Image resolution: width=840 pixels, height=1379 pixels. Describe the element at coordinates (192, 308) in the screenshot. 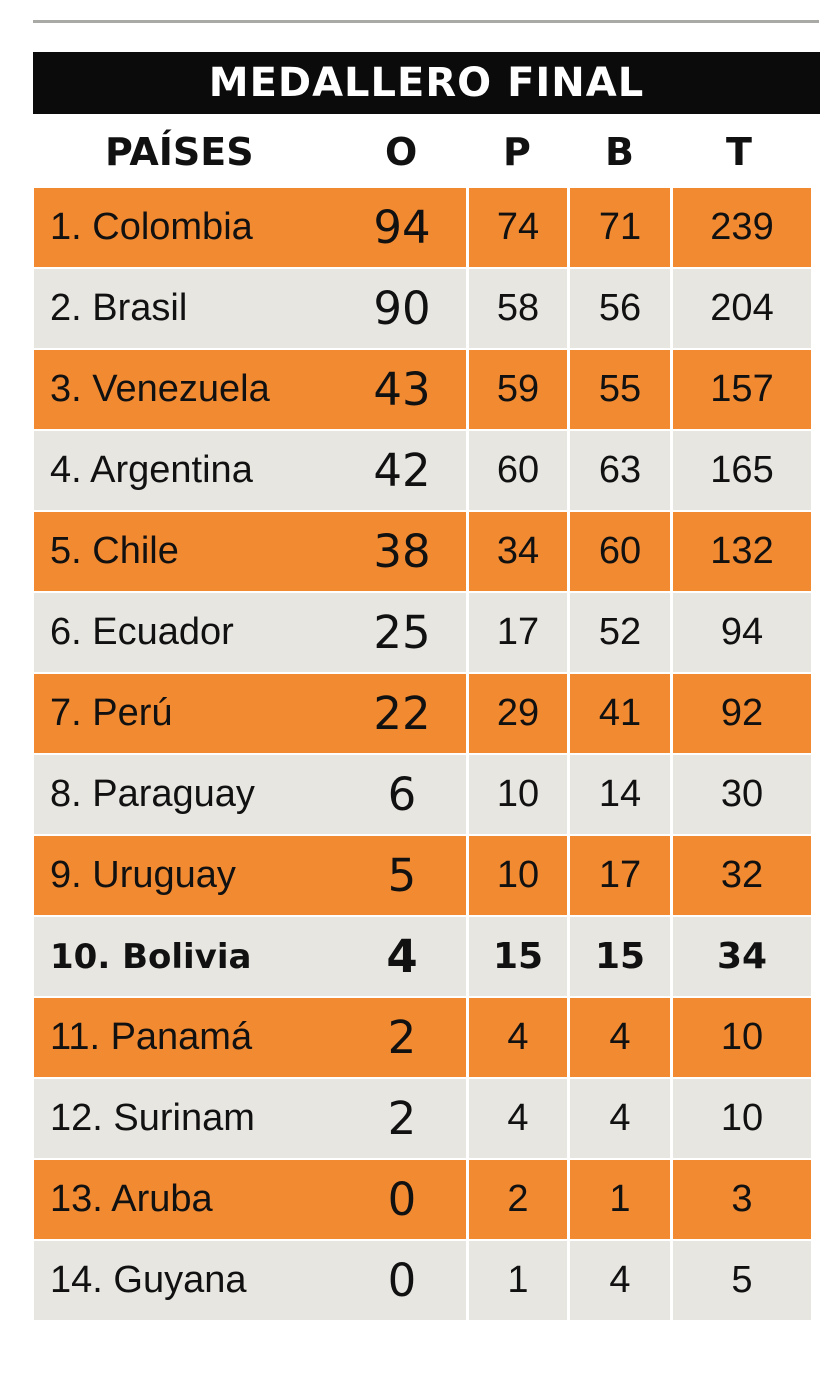

I see `country-cell: 2. Brasil` at that location.